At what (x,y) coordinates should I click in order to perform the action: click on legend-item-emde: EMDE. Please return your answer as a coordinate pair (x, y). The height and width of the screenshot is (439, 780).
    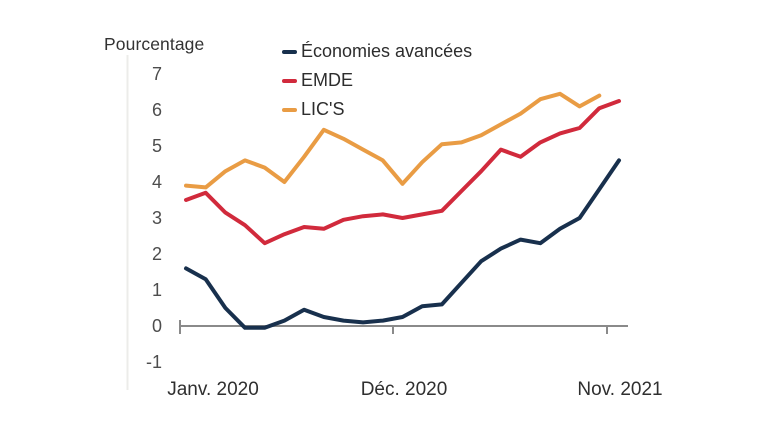
    Looking at the image, I should click on (377, 80).